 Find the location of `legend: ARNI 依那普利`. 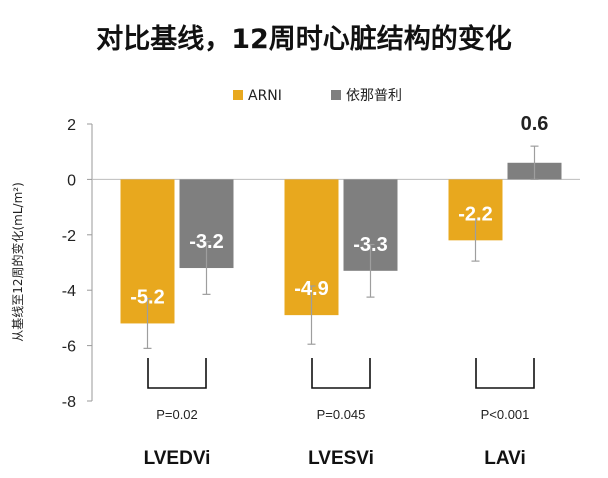

legend: ARNI 依那普利 is located at coordinates (317, 96).